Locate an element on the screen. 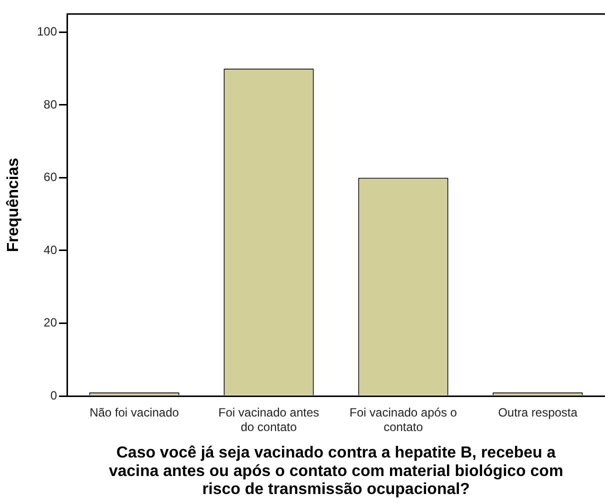 The height and width of the screenshot is (503, 605). x-tick-label: Outra resposta is located at coordinates (538, 413).